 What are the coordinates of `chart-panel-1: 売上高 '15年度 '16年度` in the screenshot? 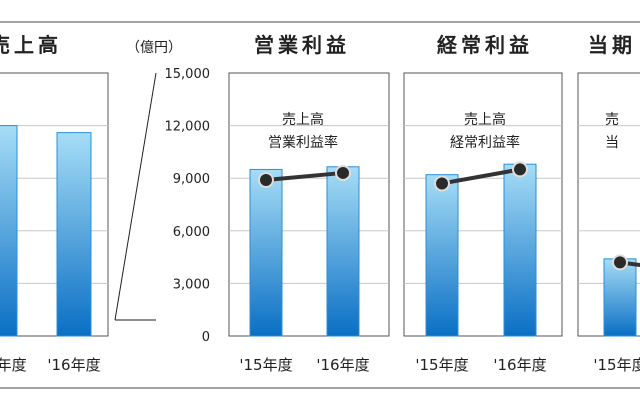 It's located at (54, 203).